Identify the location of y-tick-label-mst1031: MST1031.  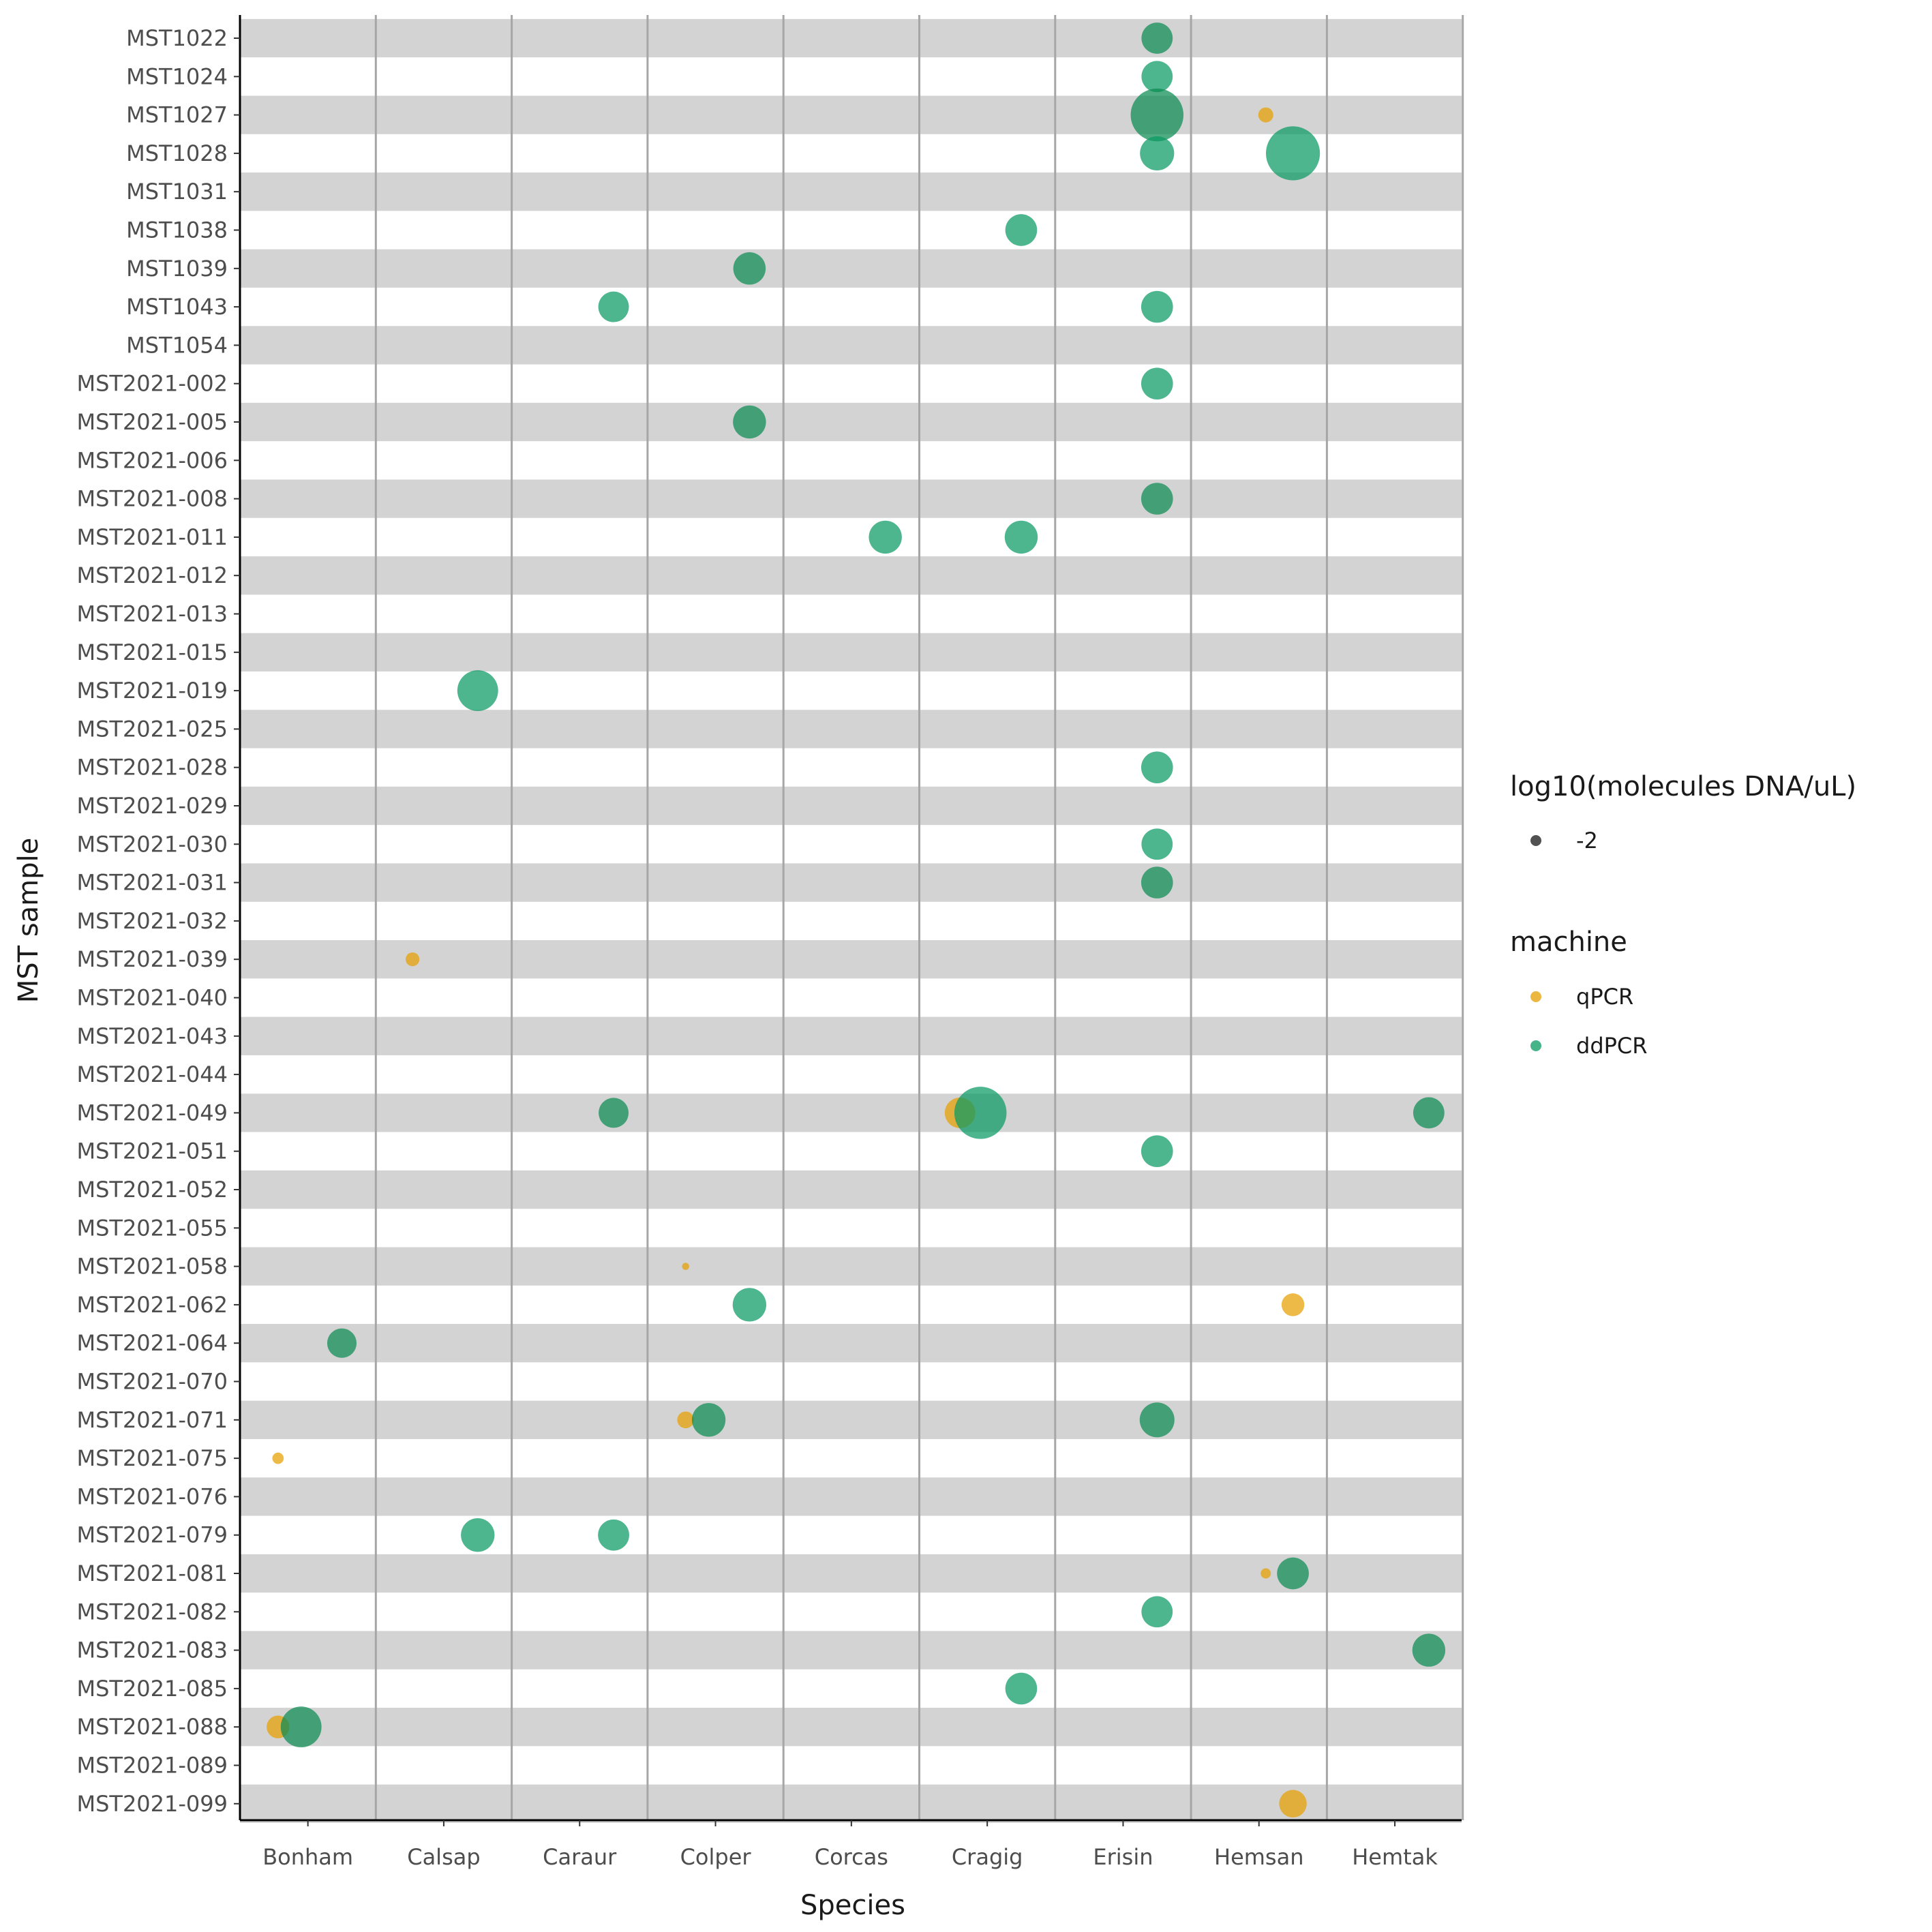
(177, 192).